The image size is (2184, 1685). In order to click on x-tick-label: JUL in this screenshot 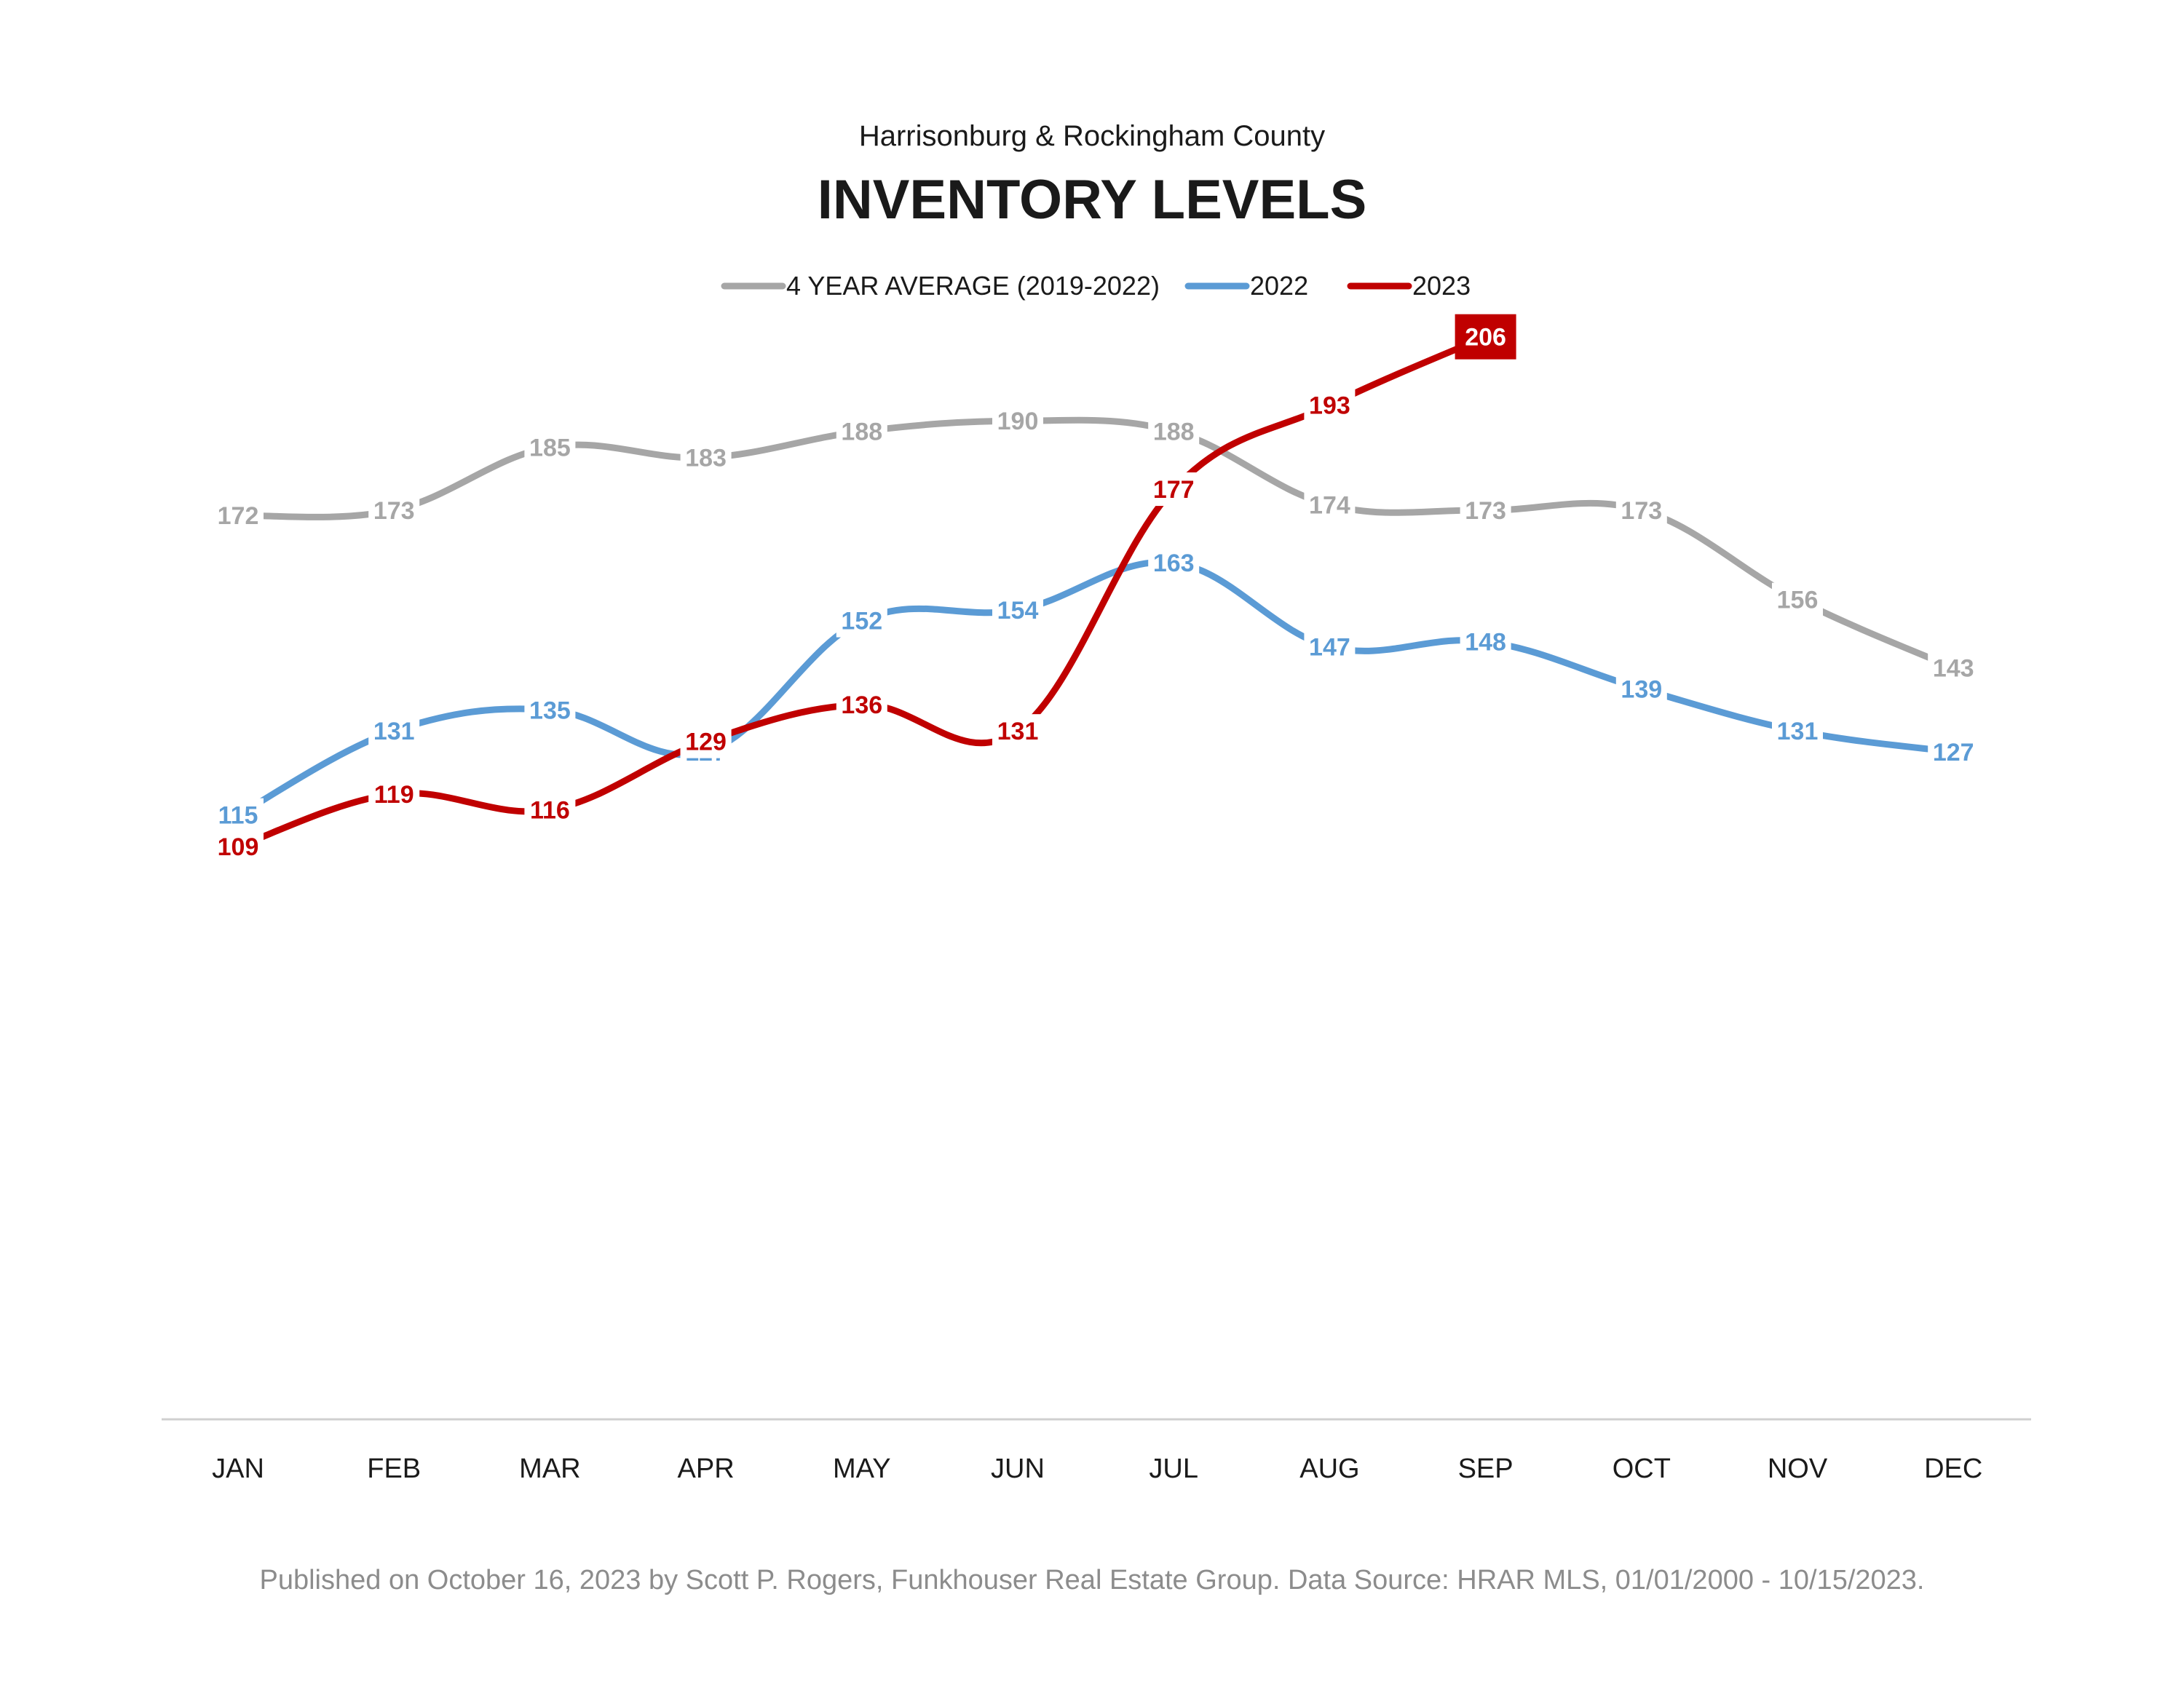, I will do `click(1173, 1469)`.